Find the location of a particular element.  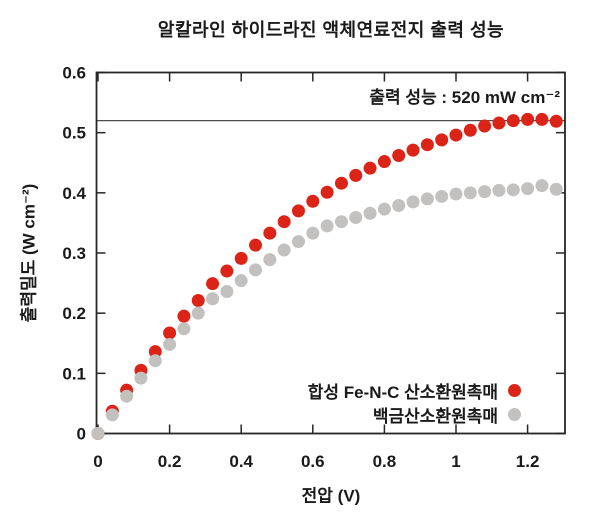

legend: 합성 Fe-N-C 산소환원촉매 백금산소환원촉매 is located at coordinates (414, 402).